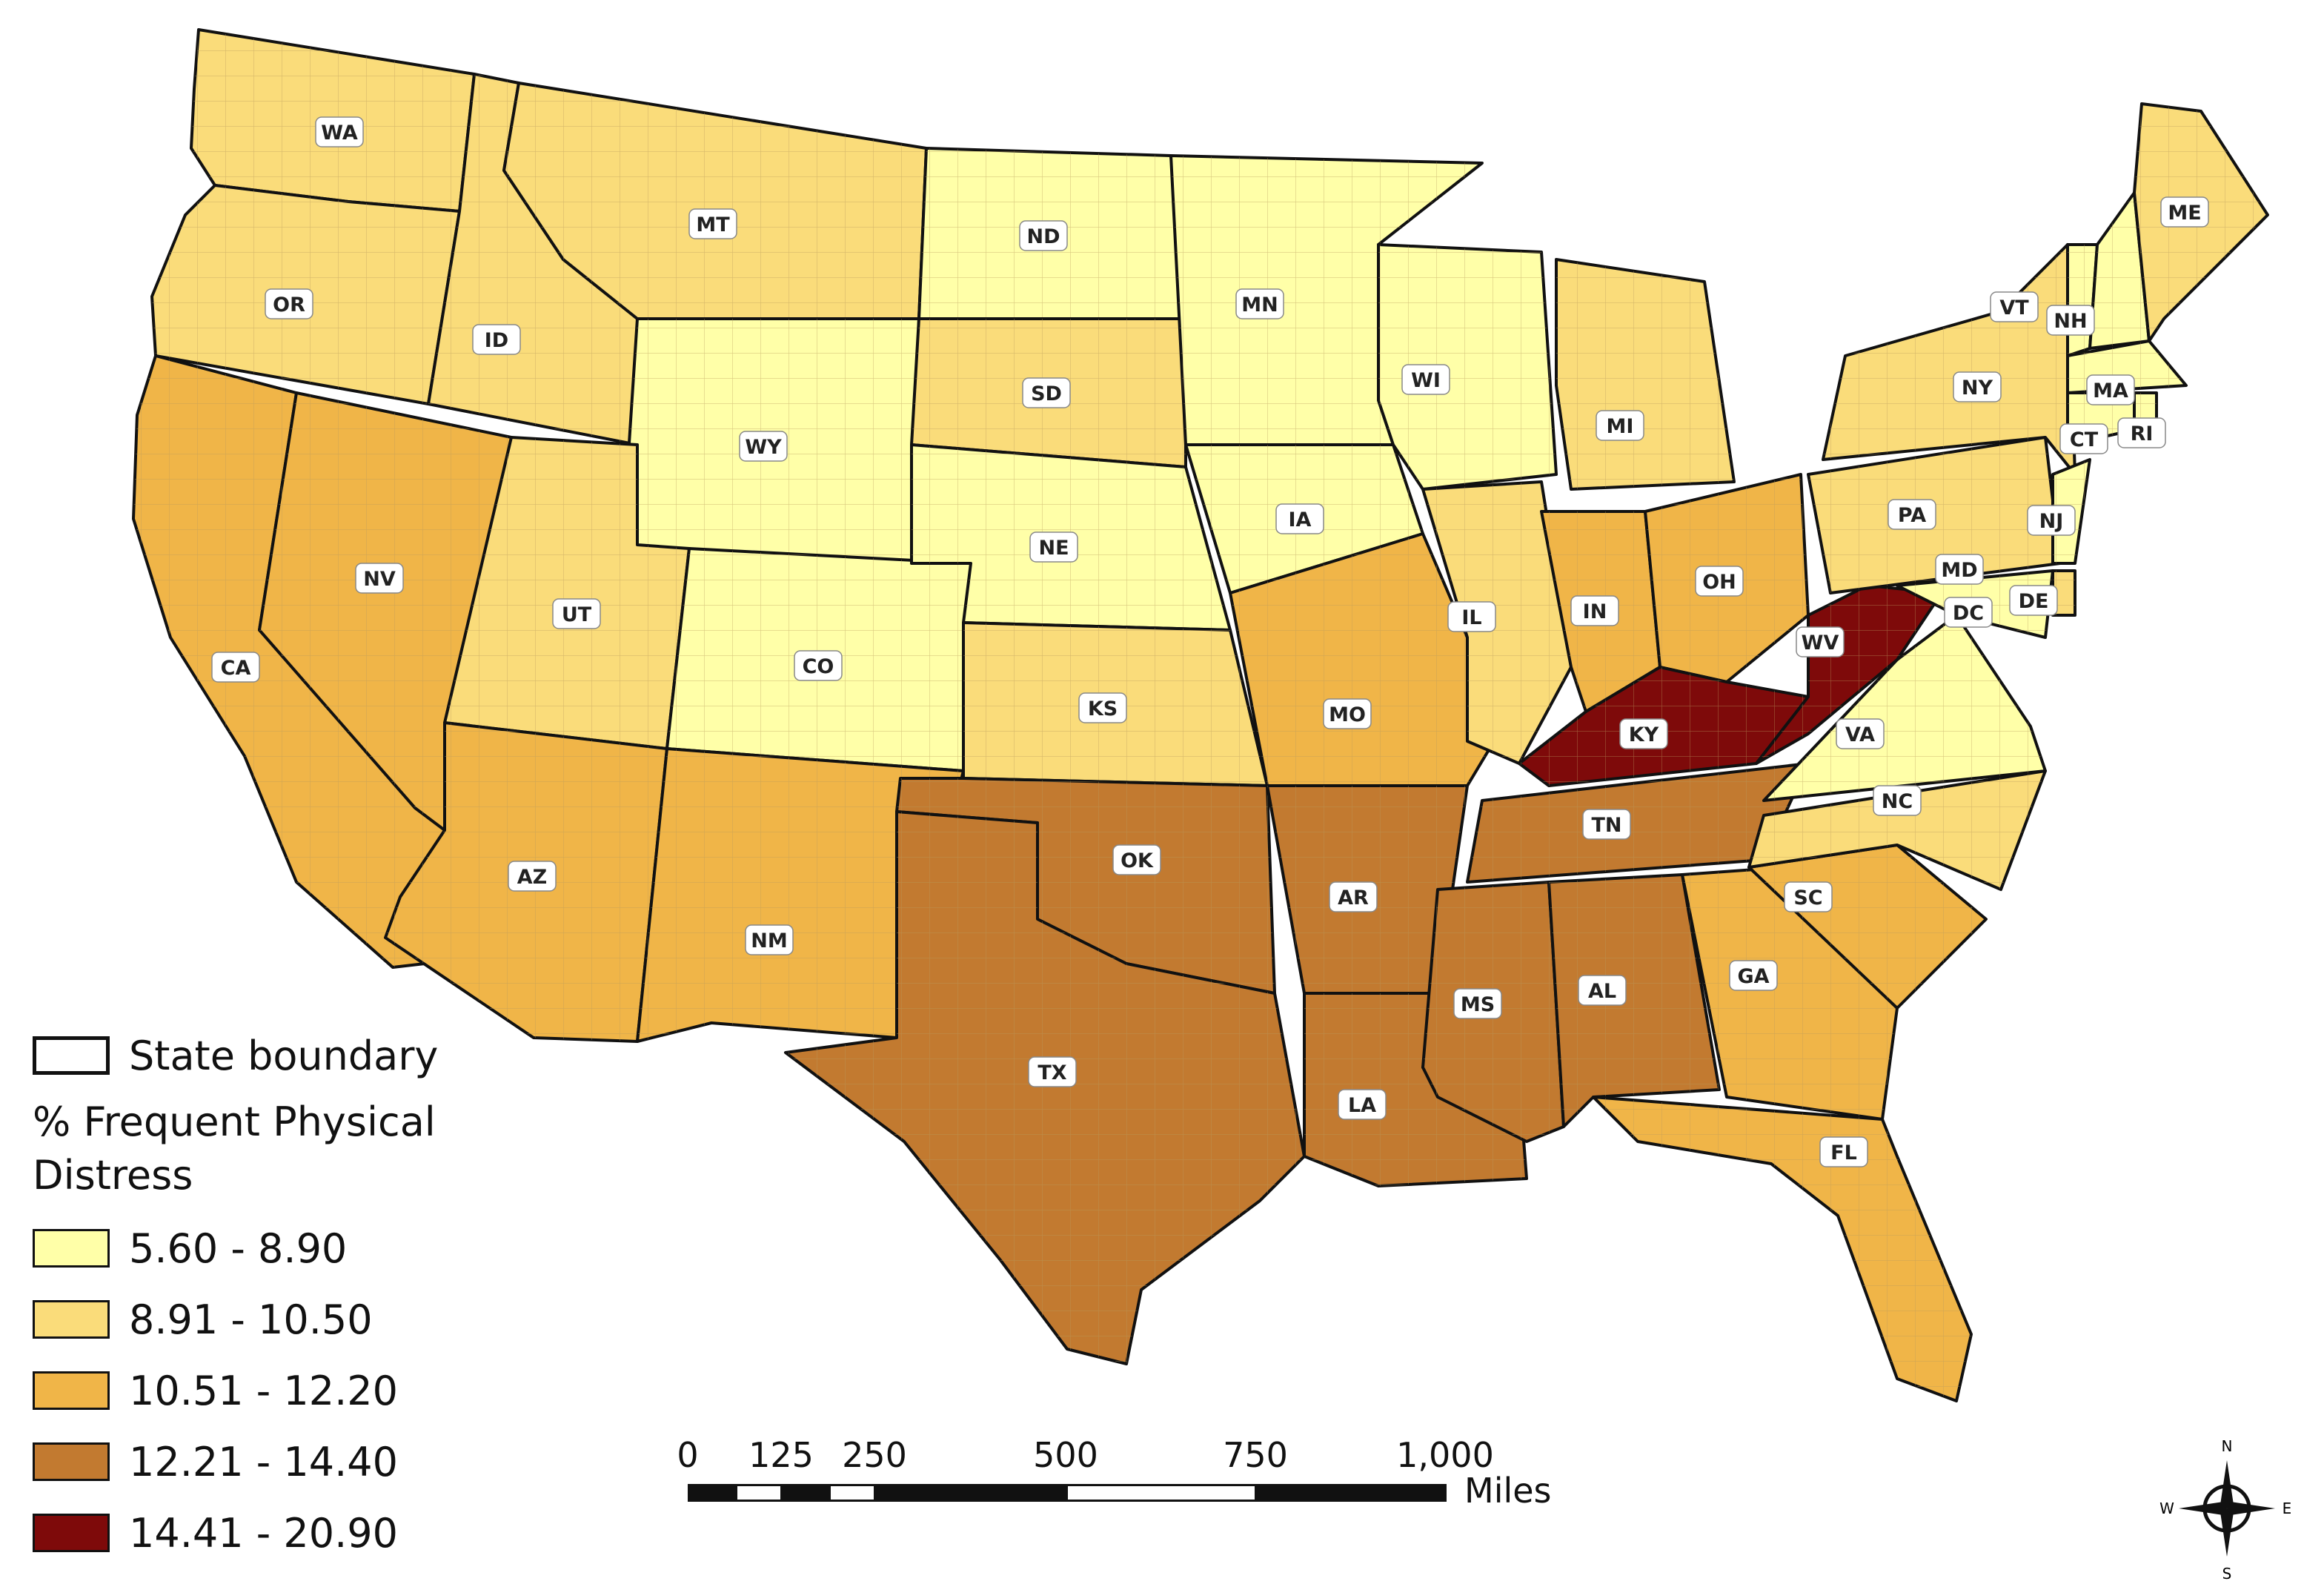 The height and width of the screenshot is (1587, 2324). I want to click on state-label-id: ID, so click(496, 339).